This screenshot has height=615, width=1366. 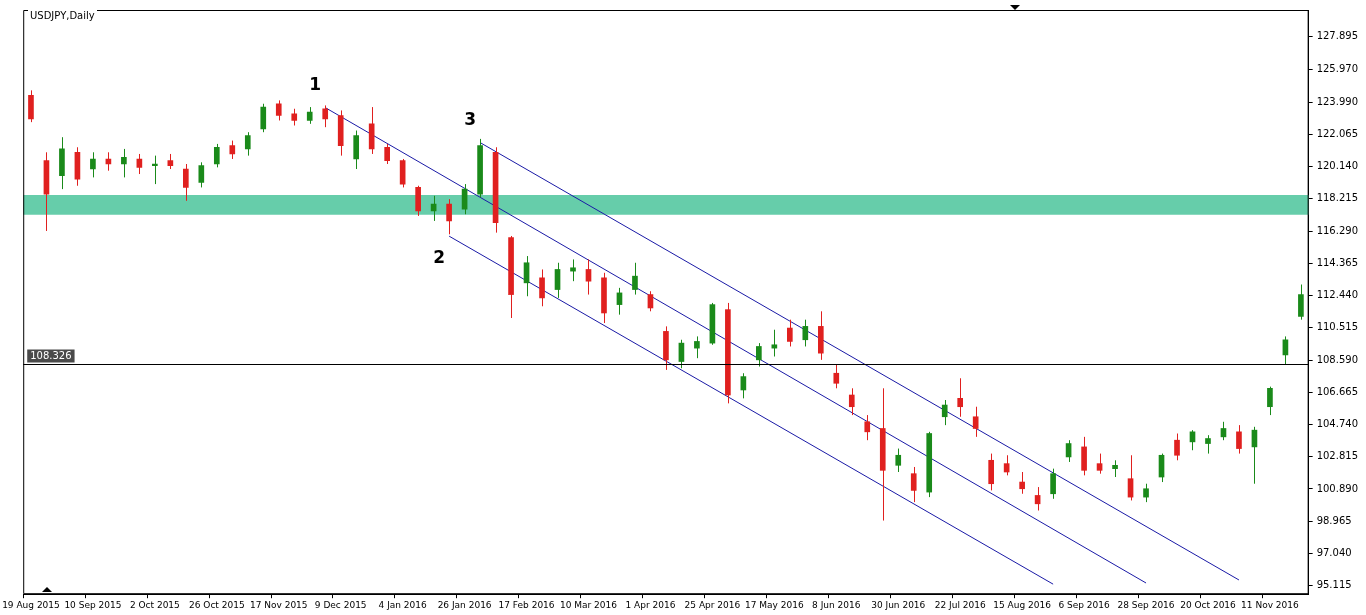 What do you see at coordinates (1337, 134) in the screenshot?
I see `y-tick-label: 122.065` at bounding box center [1337, 134].